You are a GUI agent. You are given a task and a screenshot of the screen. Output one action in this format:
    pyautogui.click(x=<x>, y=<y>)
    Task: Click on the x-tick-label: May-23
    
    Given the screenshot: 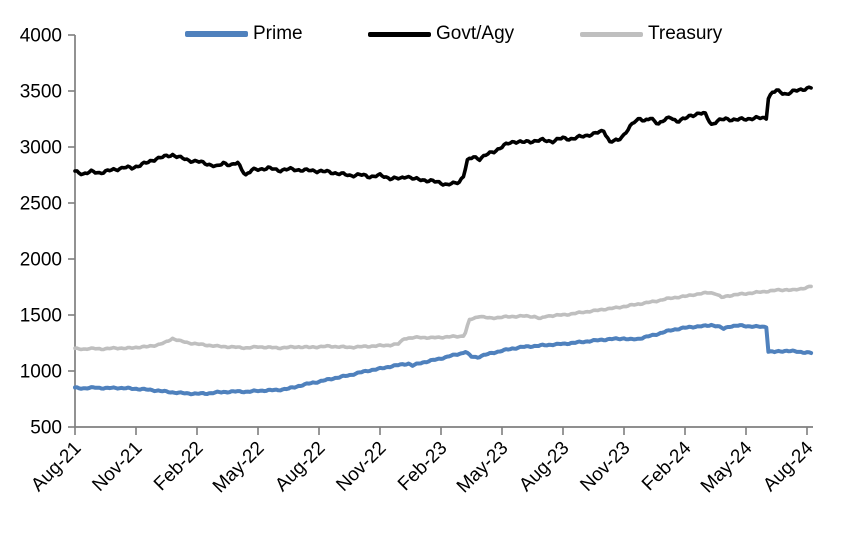 What is the action you would take?
    pyautogui.click(x=483, y=468)
    